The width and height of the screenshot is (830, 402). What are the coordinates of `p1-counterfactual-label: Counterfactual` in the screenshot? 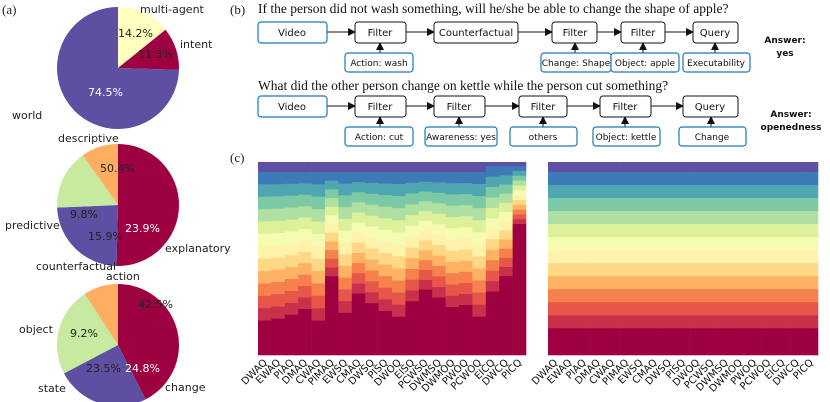 It's located at (476, 33).